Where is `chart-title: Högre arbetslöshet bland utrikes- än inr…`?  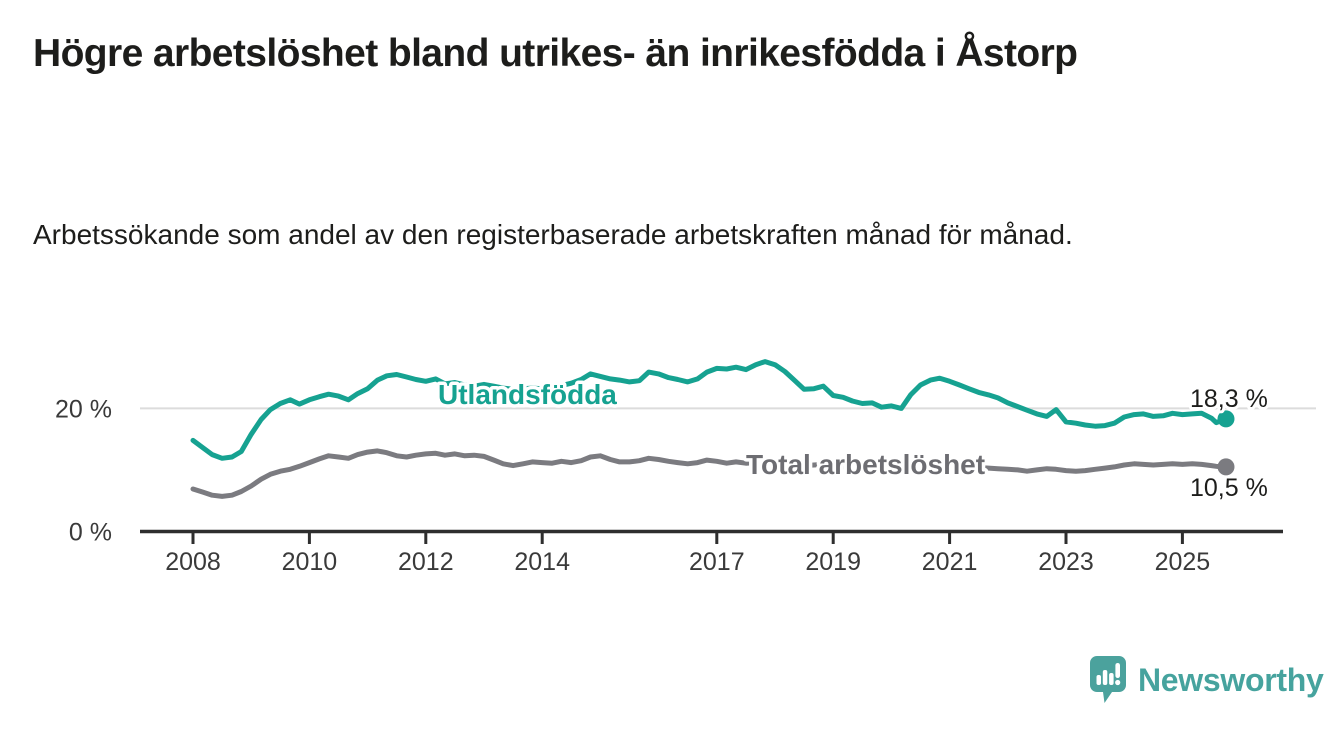
chart-title: Högre arbetslöshet bland utrikes- än inr… is located at coordinates (555, 53).